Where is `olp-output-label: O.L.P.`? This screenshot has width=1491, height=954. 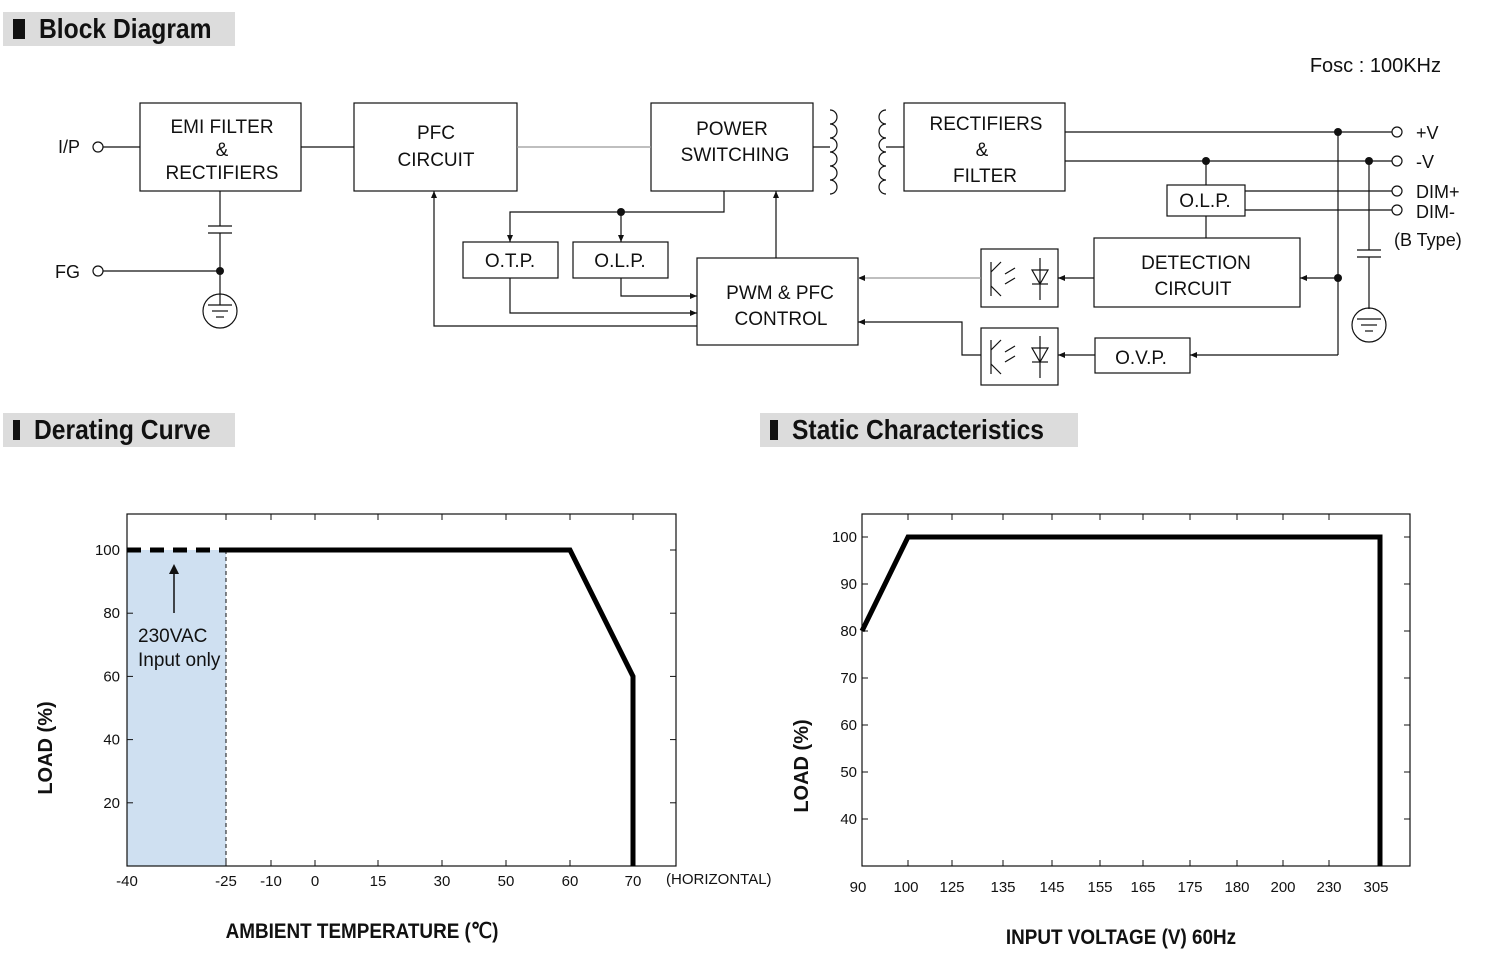 olp-output-label: O.L.P. is located at coordinates (1204, 201).